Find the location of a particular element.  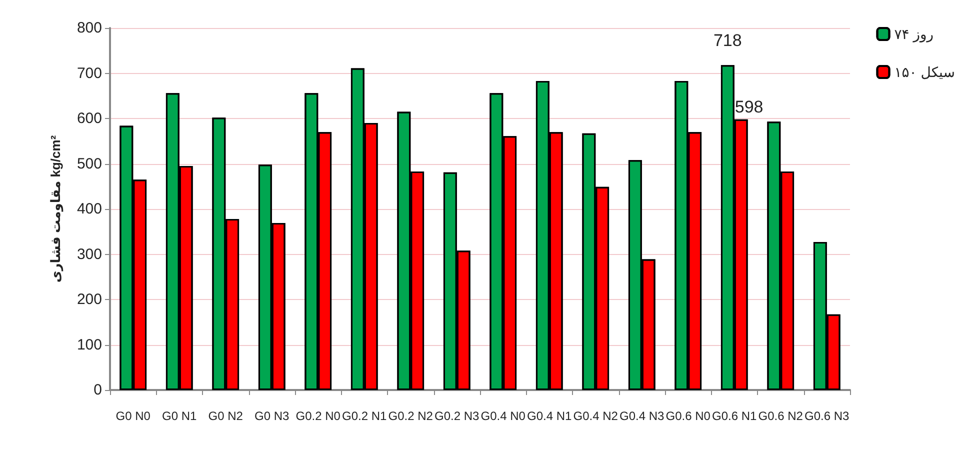

legend-label: ۱۵۰ سیکل is located at coordinates (925, 72).